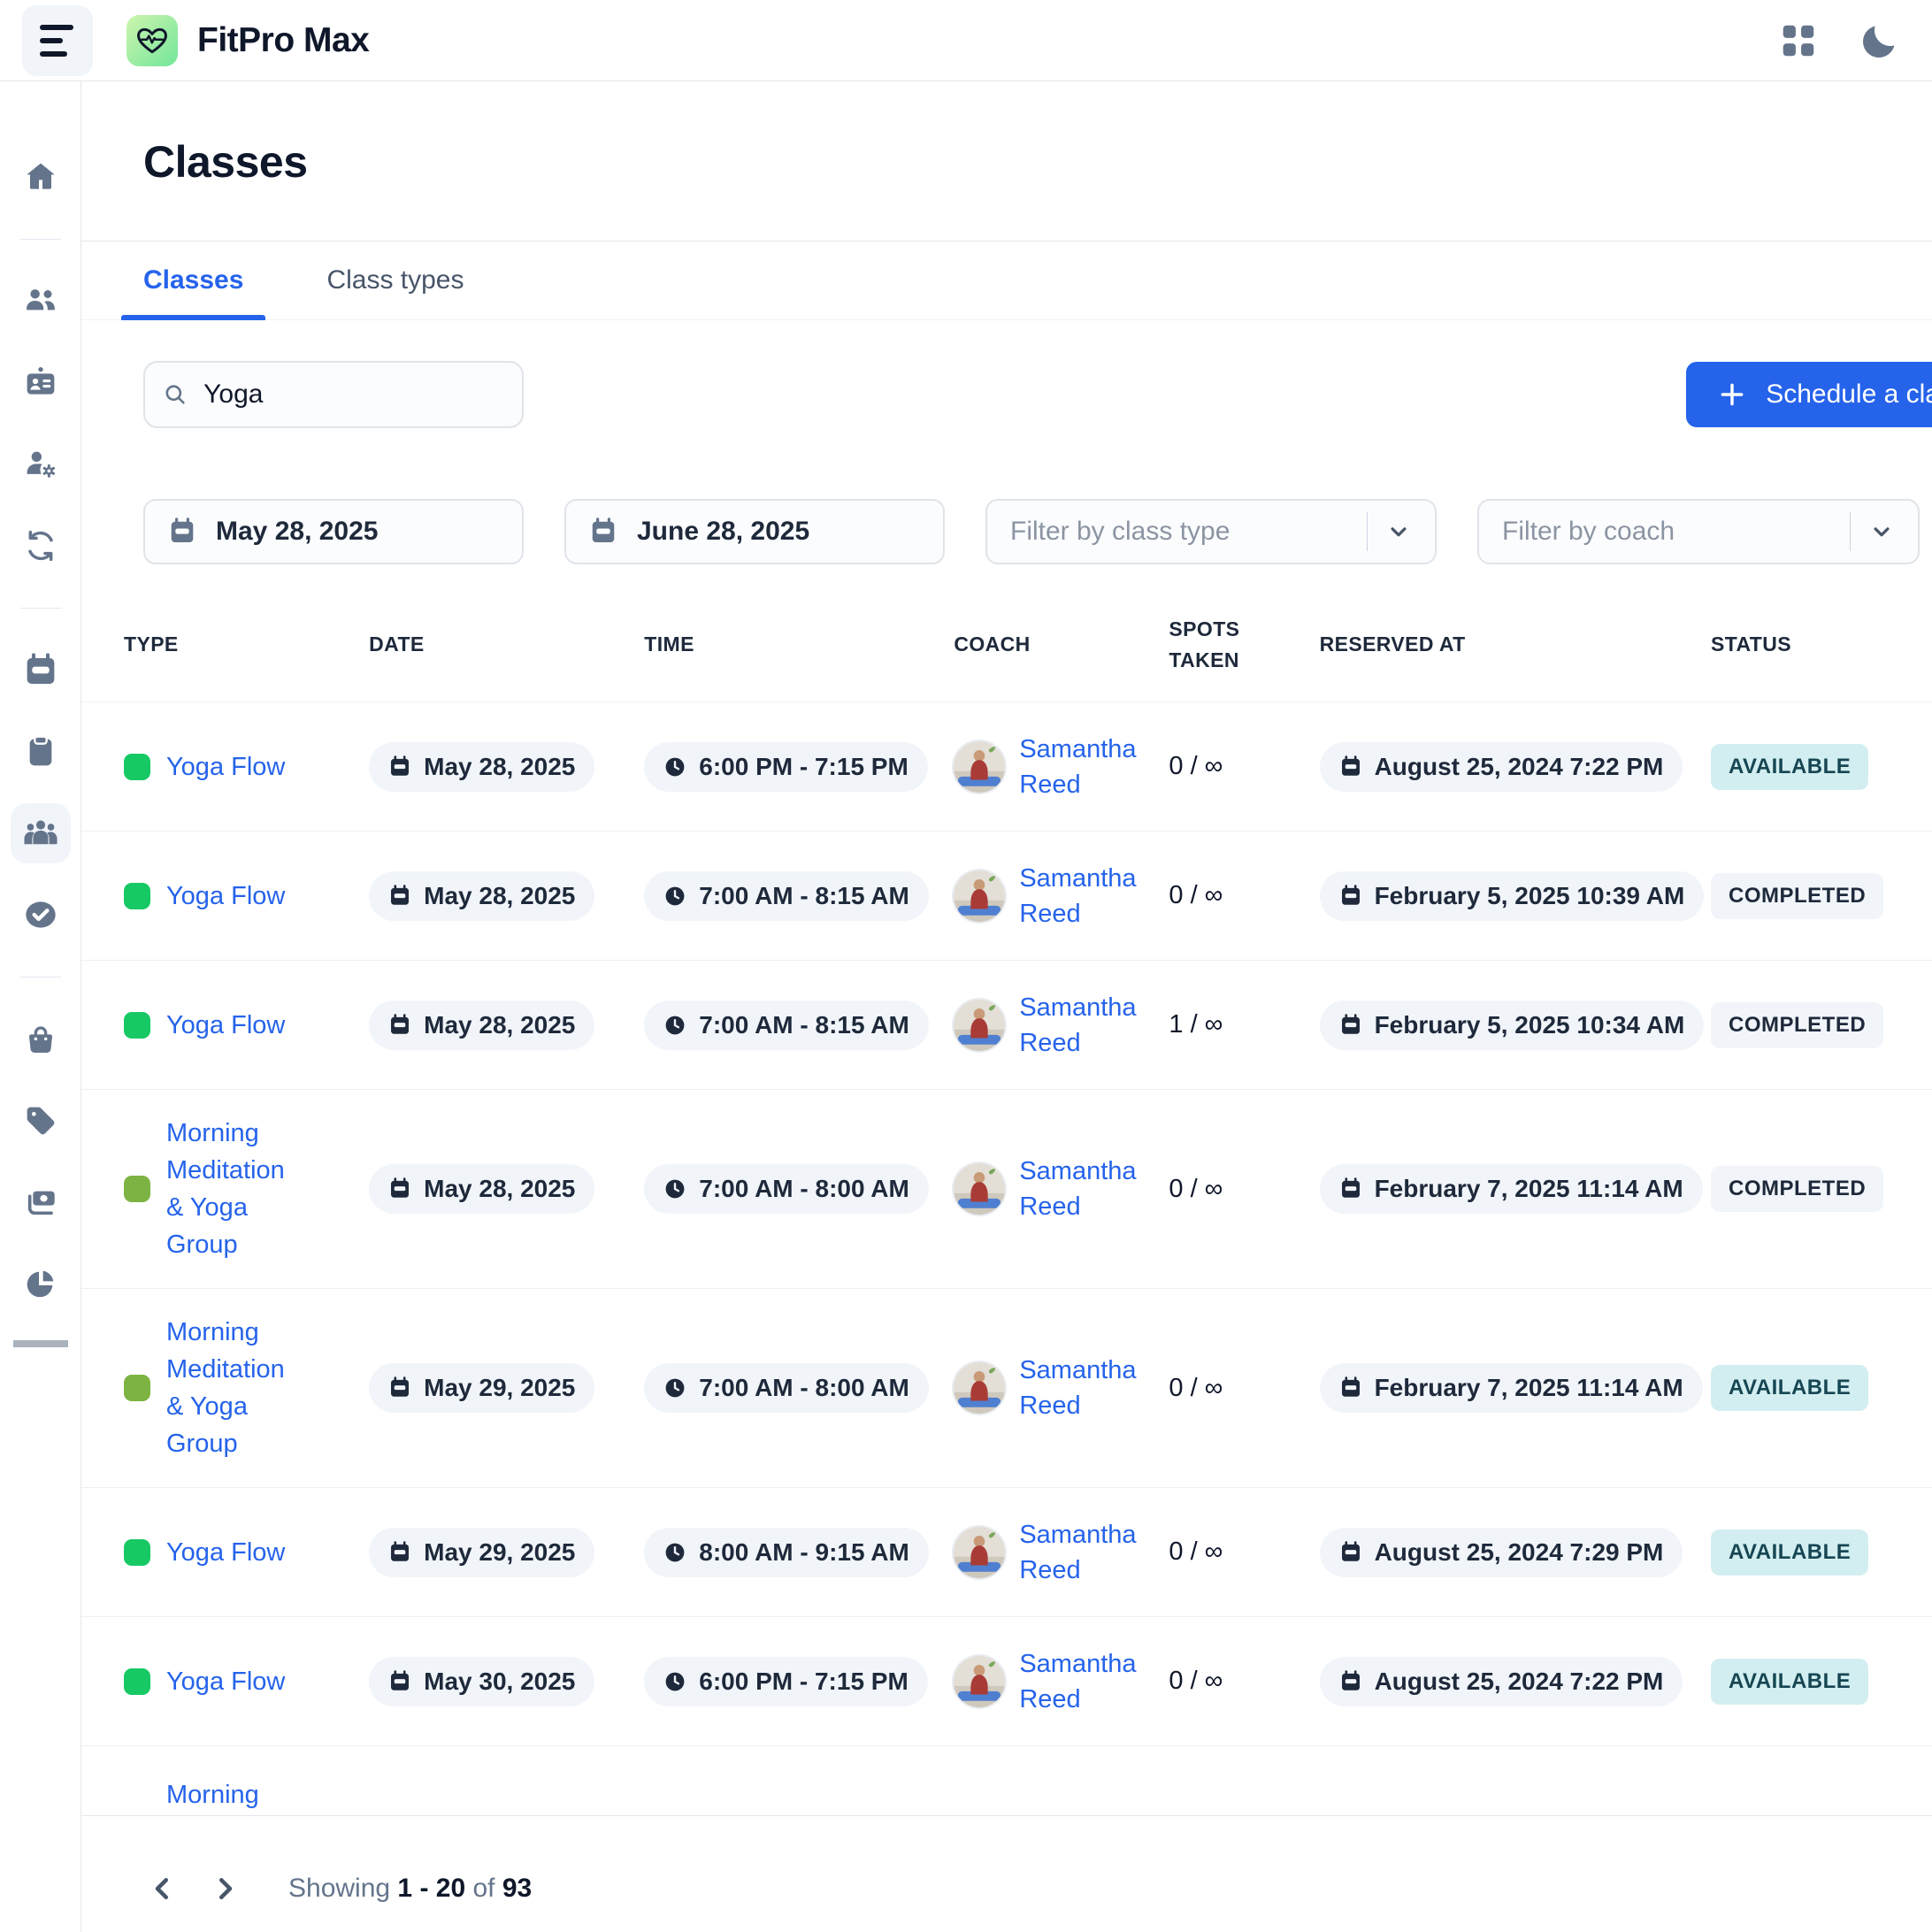  What do you see at coordinates (1501, 766) in the screenshot?
I see `reserved-at-pill: August 25, 2024 7:22 PM` at bounding box center [1501, 766].